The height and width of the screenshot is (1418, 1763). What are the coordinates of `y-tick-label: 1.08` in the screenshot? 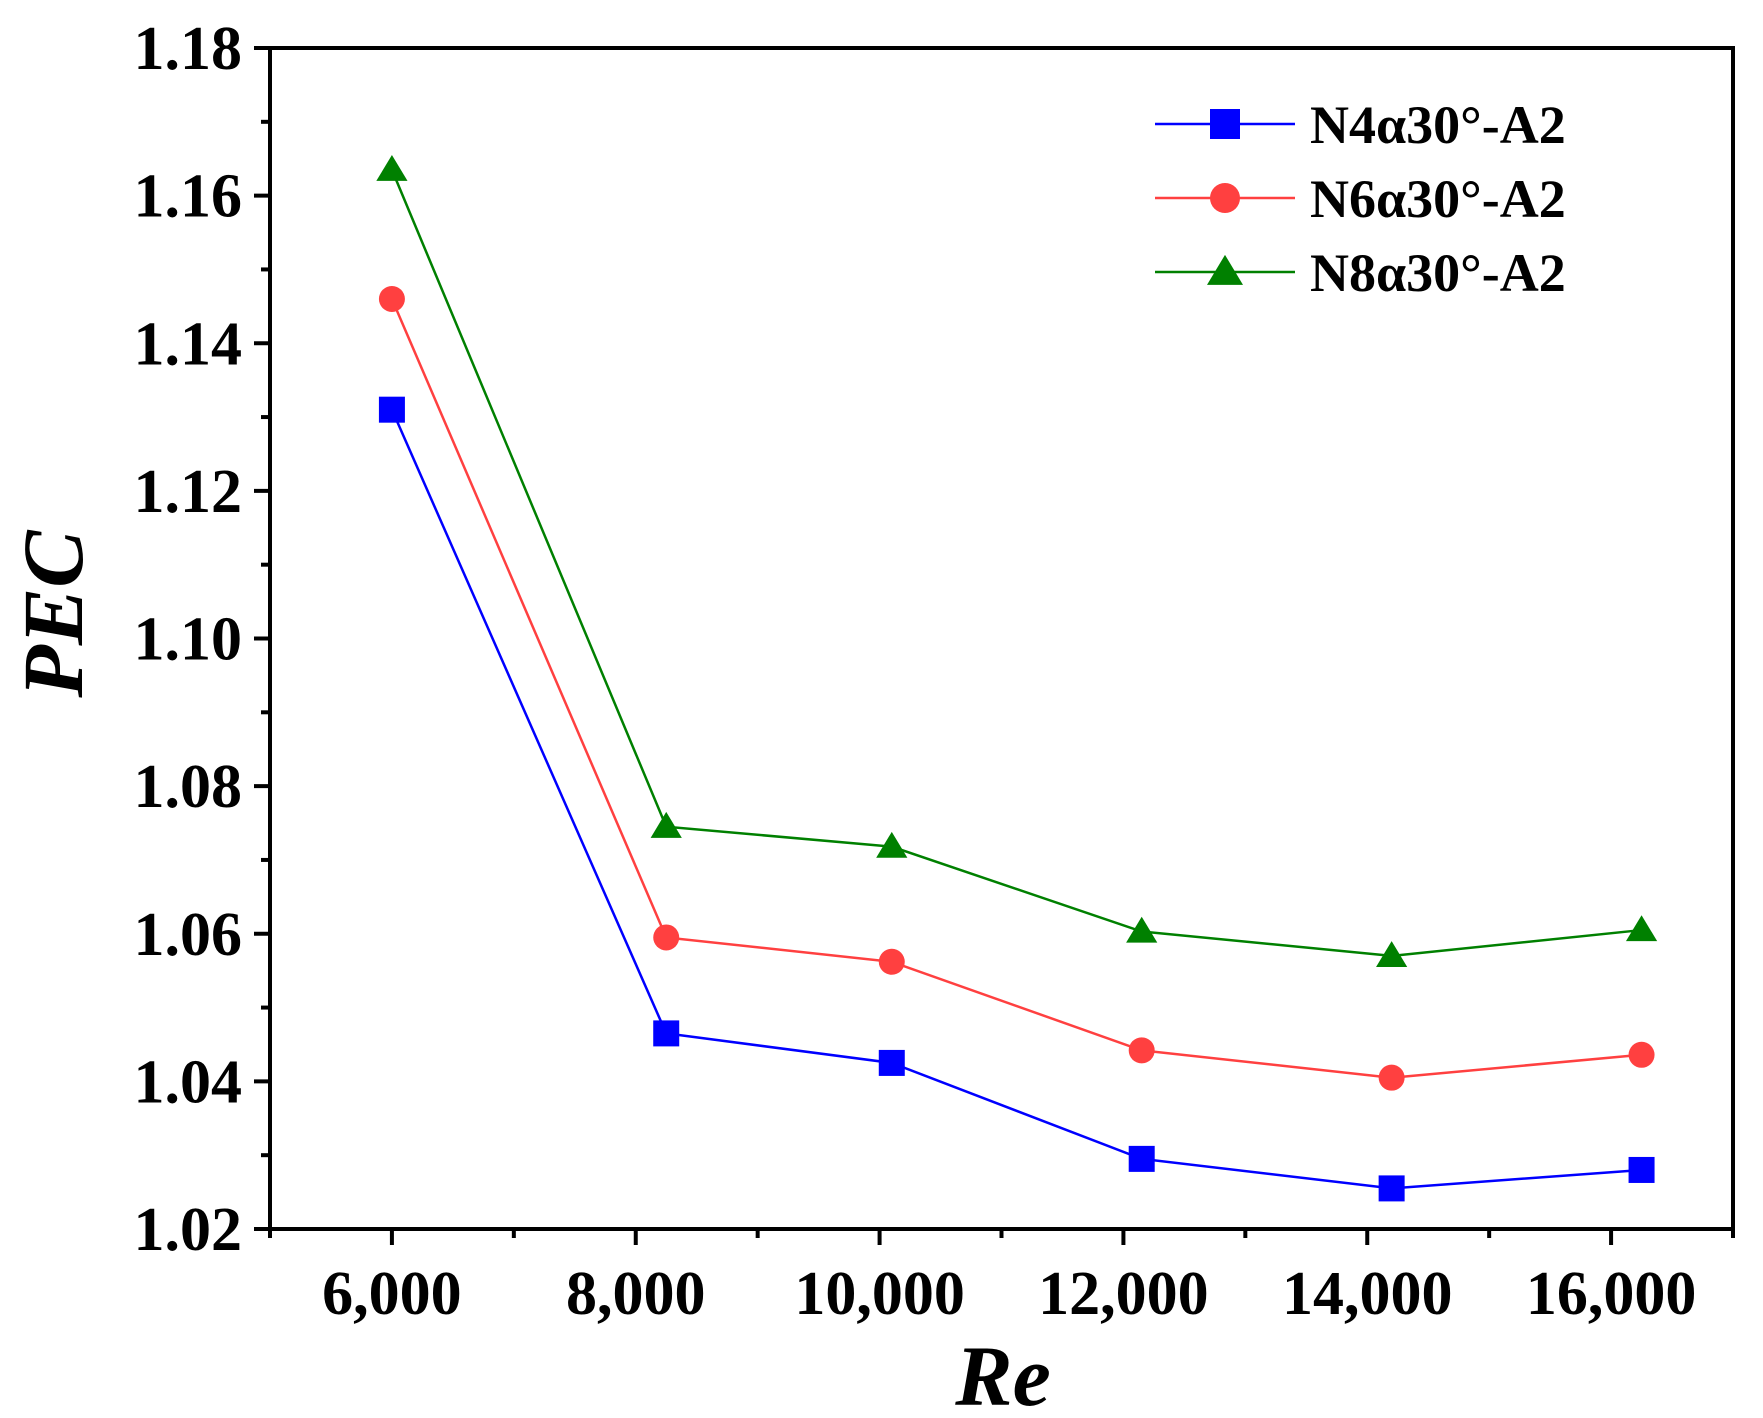 It's located at (188, 787).